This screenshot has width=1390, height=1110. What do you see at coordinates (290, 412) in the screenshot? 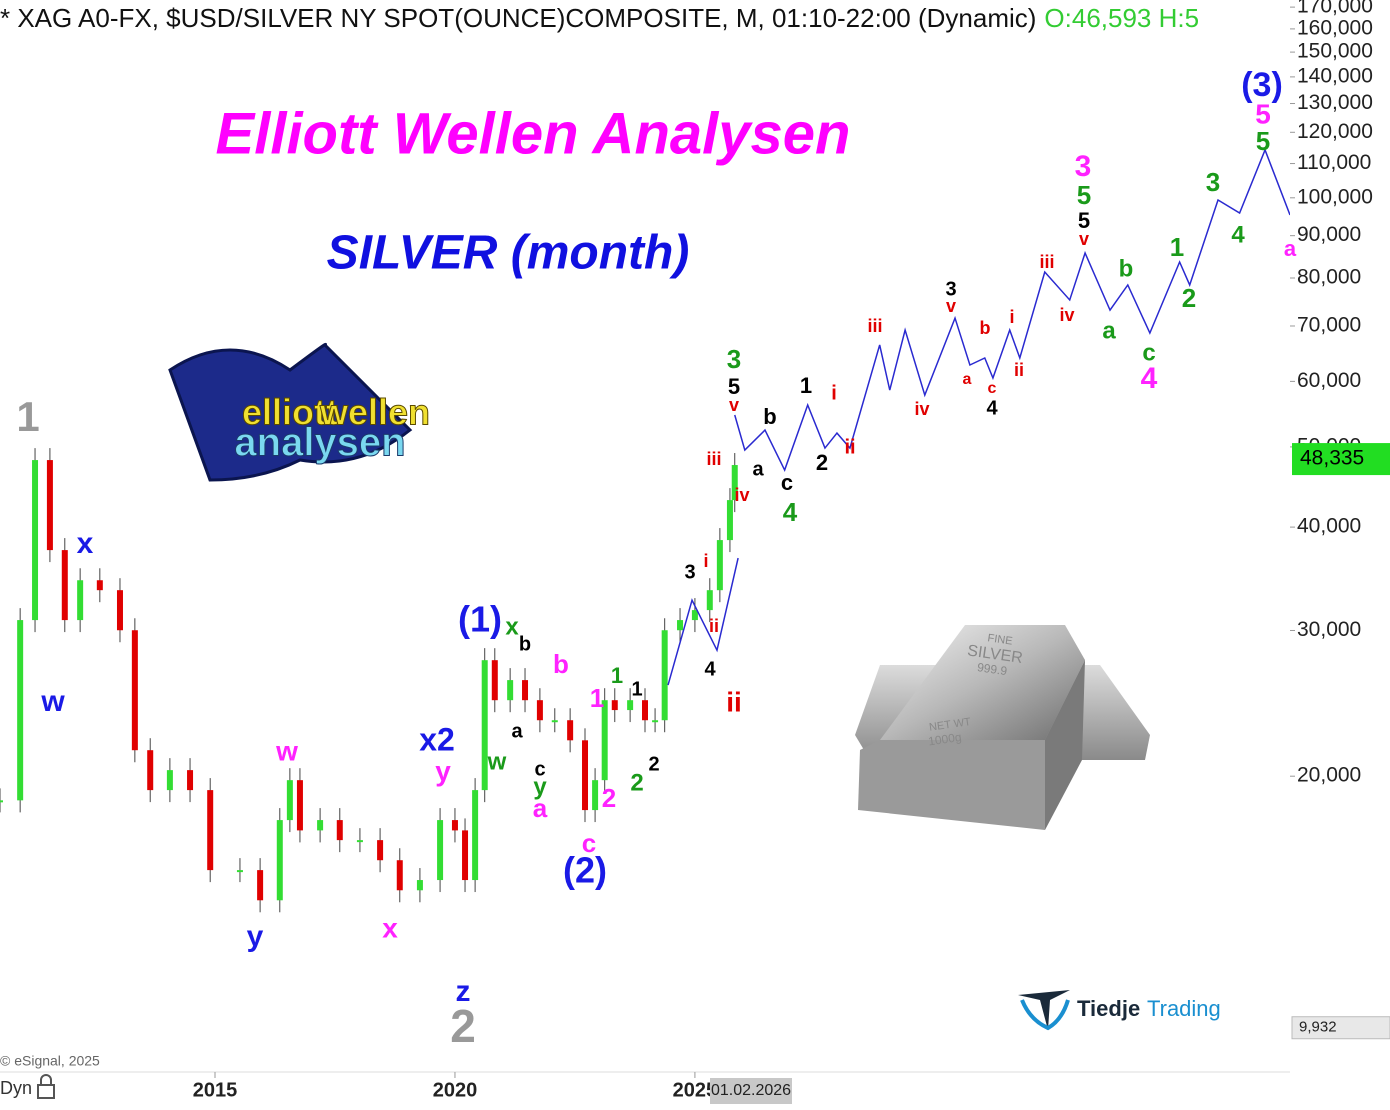
I see `logo-text: elliott` at bounding box center [290, 412].